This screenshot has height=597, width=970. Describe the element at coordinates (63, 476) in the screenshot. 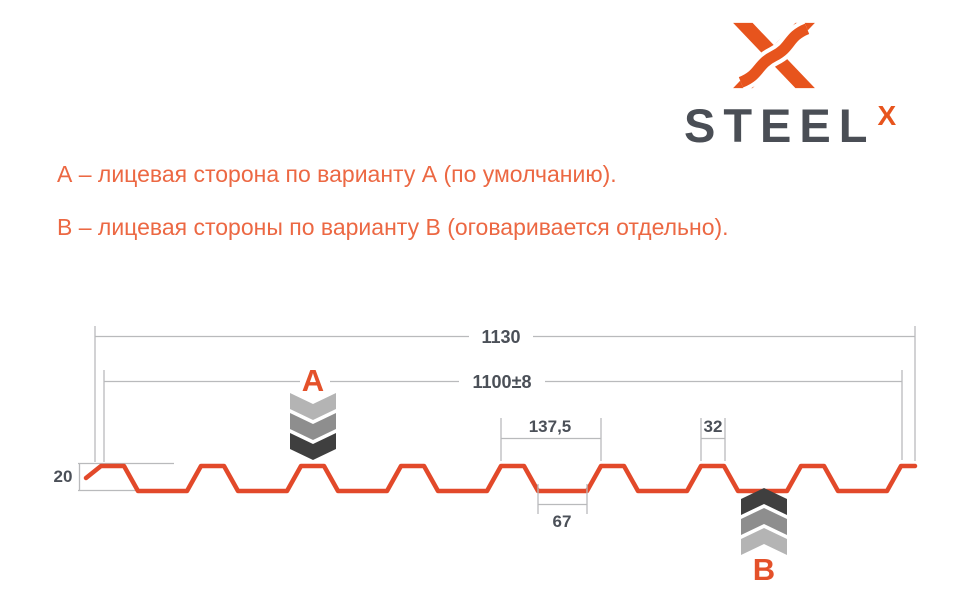

I see `dim-profile-height-value: 20` at that location.